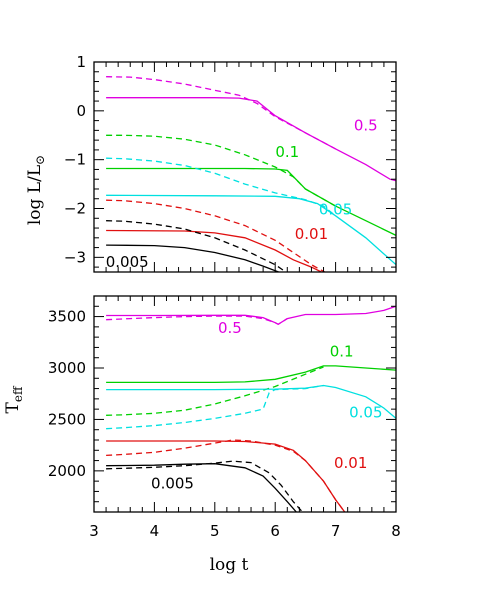  I want to click on y-tick-label: −1, so click(75, 160).